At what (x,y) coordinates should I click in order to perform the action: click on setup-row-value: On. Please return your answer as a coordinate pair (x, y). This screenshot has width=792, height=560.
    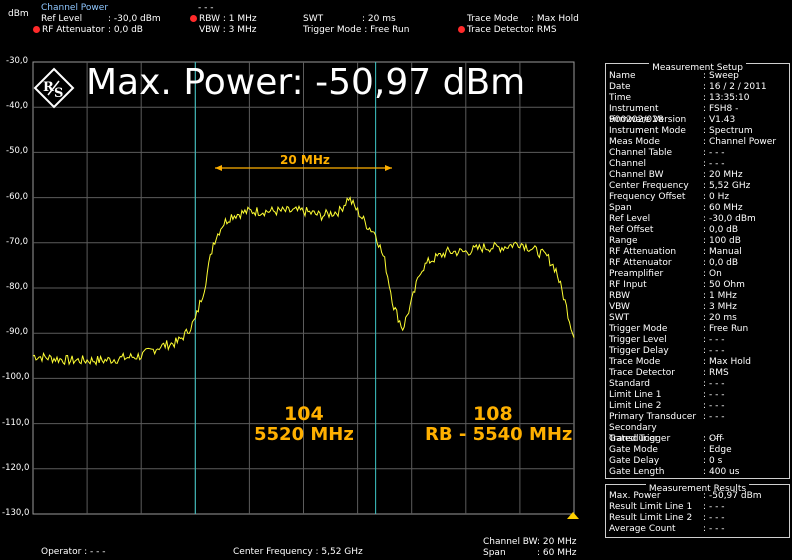
    Looking at the image, I should click on (715, 274).